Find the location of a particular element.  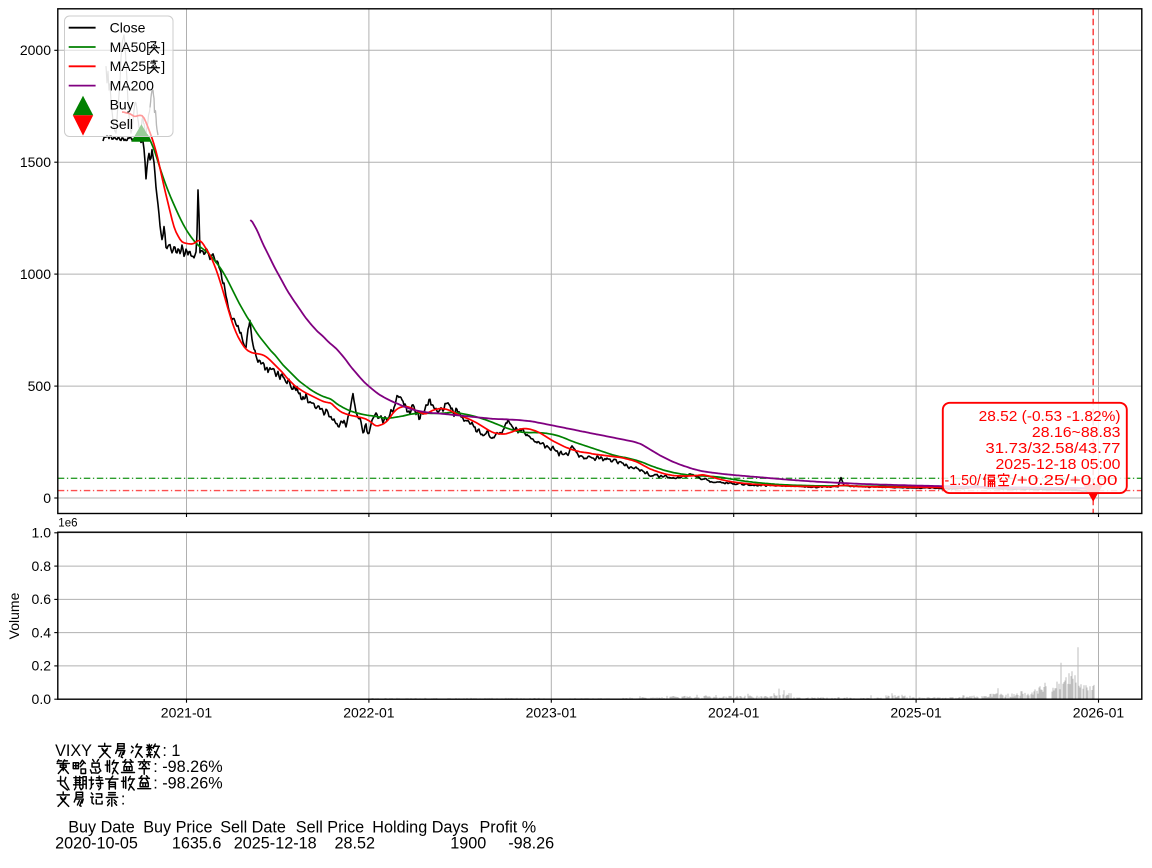

svg-text: 31.73/32.58/43.77 is located at coordinates (1052, 449).